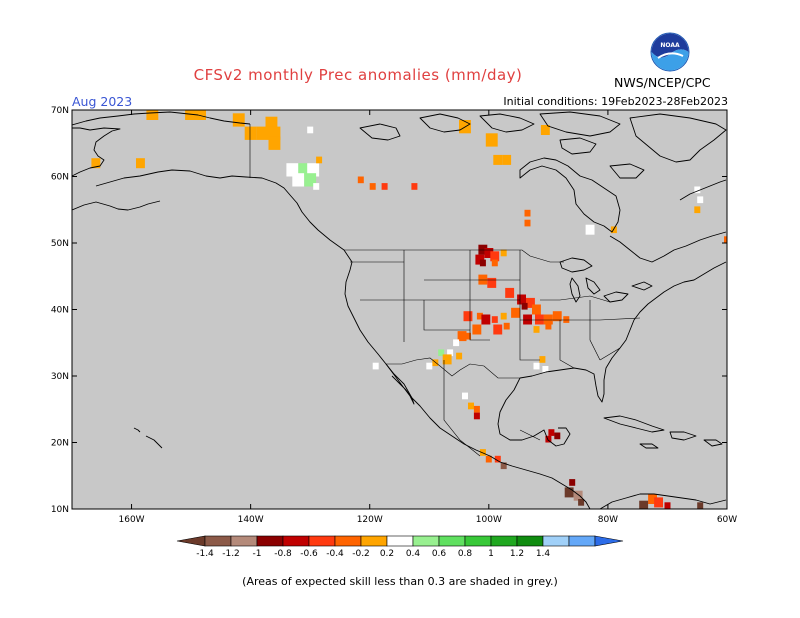  What do you see at coordinates (102, 101) in the screenshot?
I see `forecast-month: Aug 2023` at bounding box center [102, 101].